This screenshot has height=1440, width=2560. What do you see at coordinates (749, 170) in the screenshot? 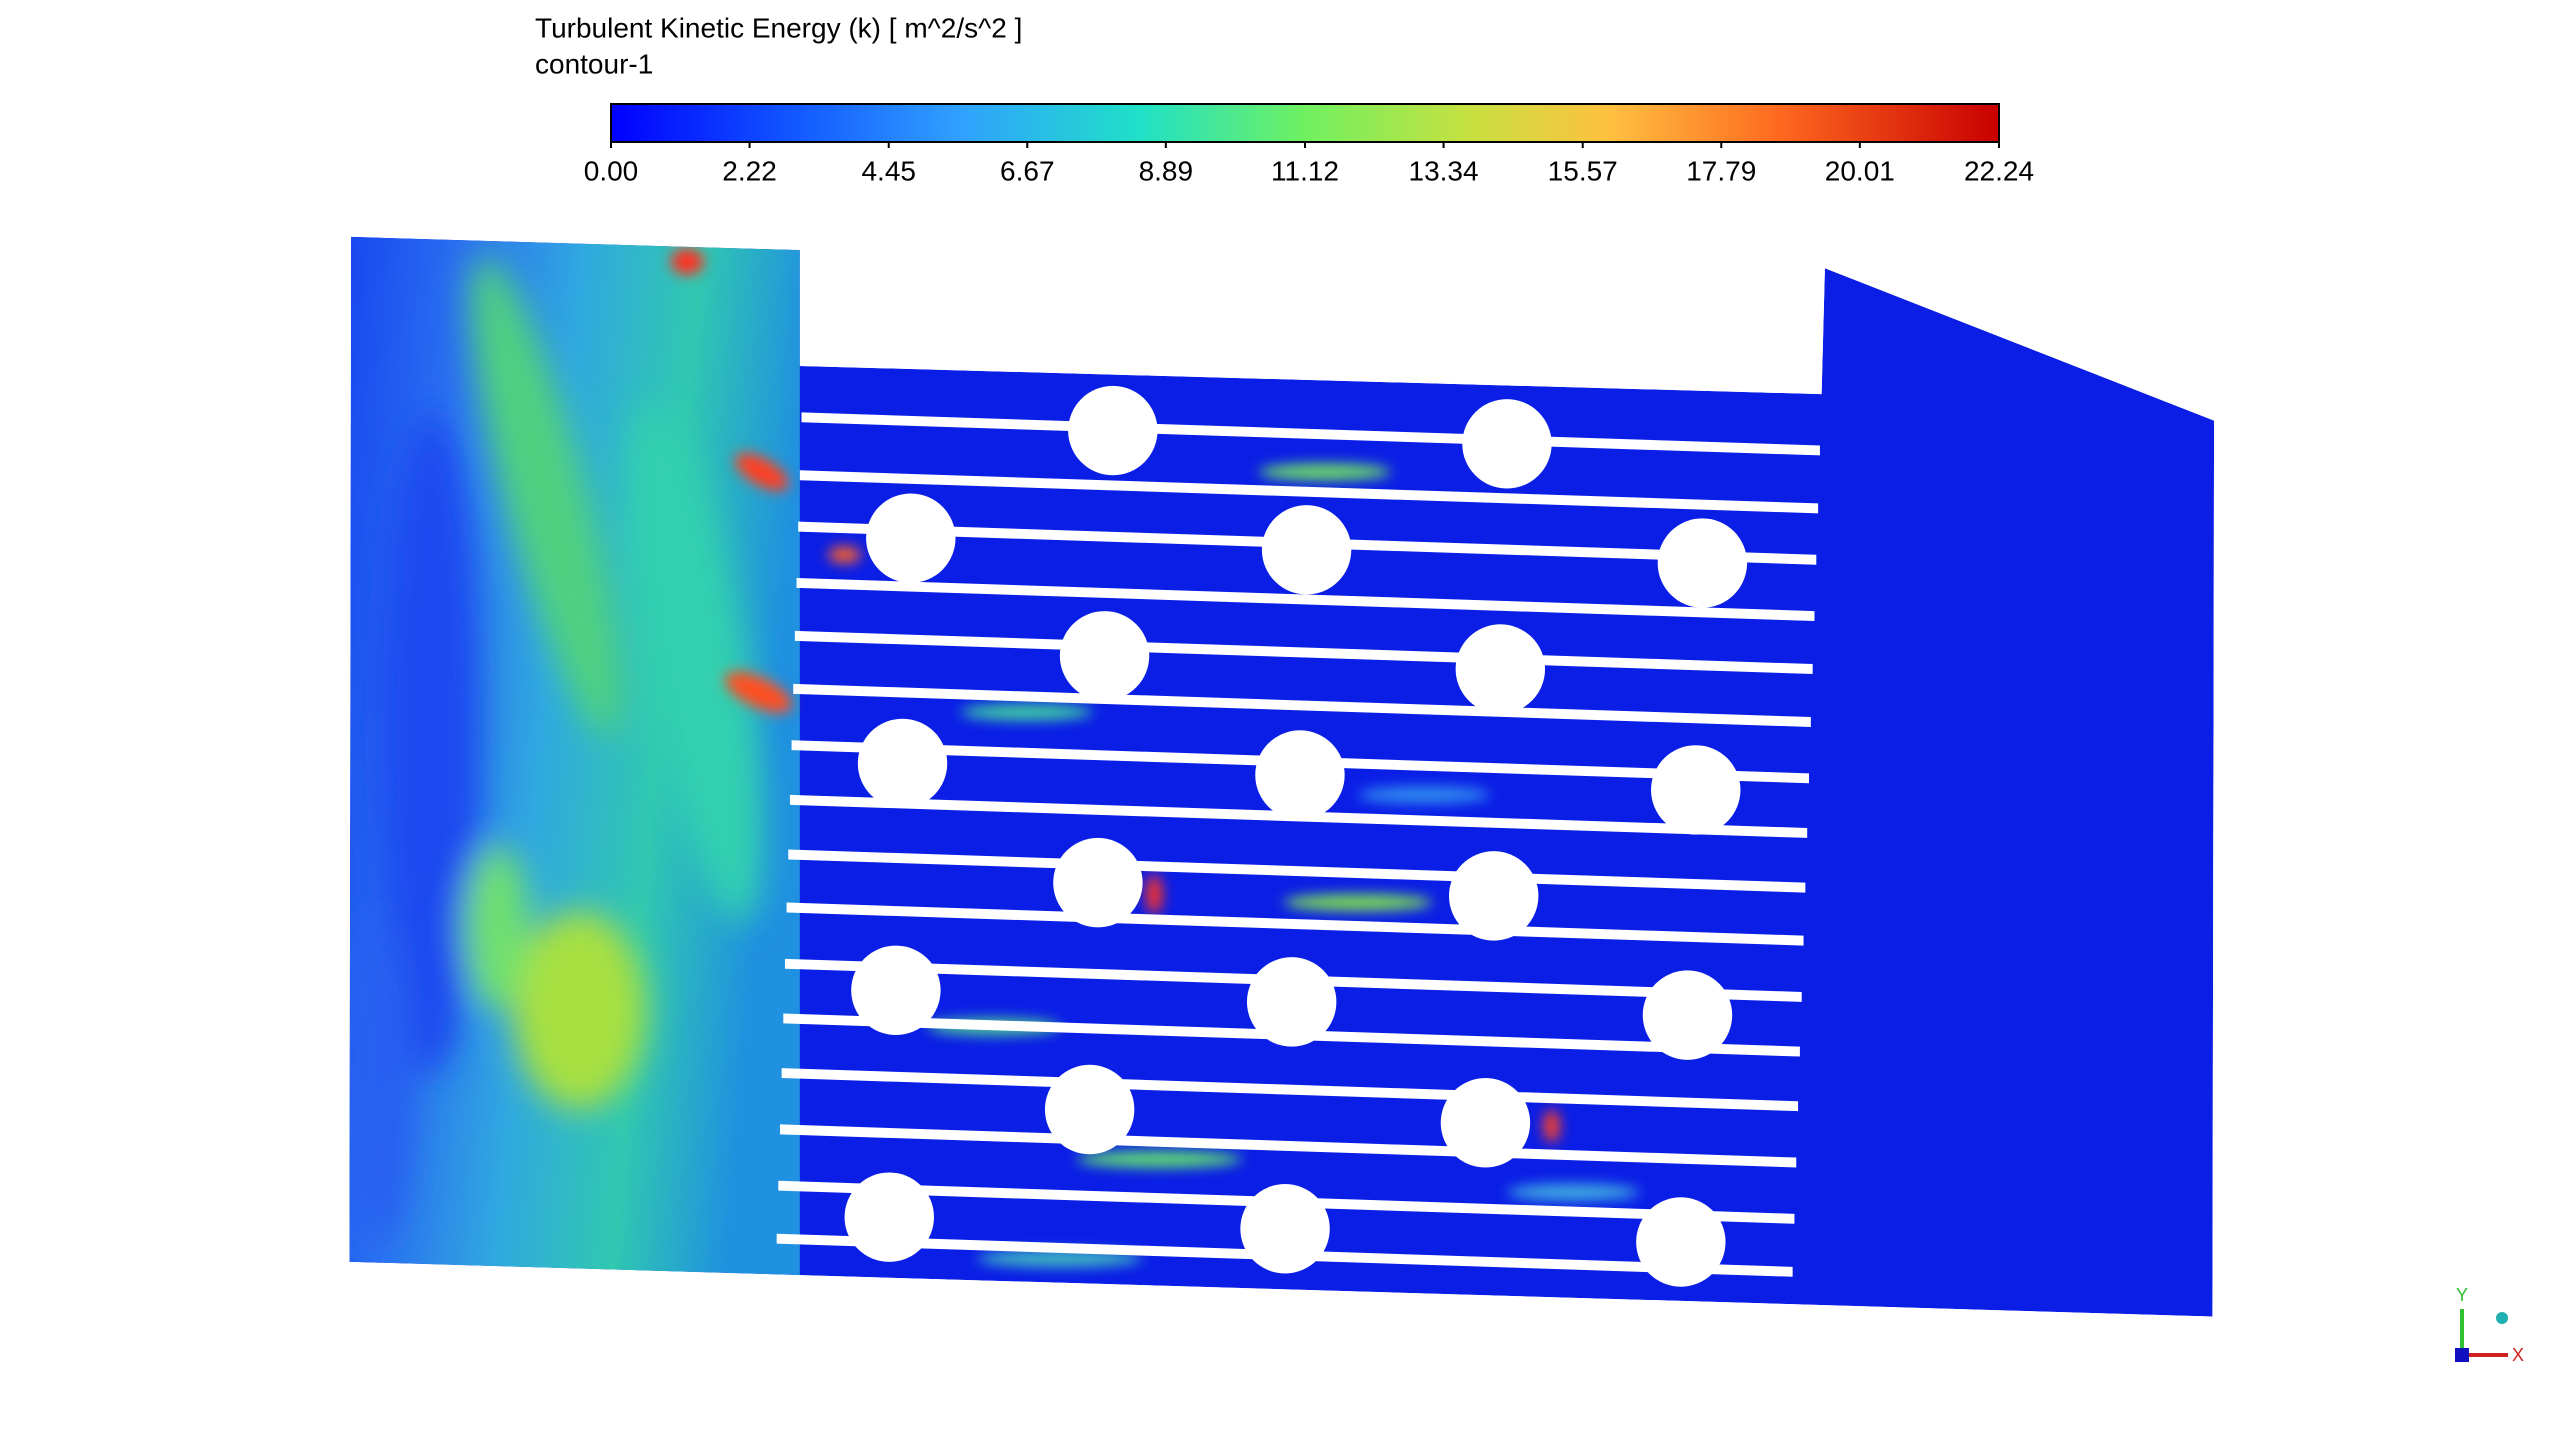
I see `colorbar-tick-label: 2.22` at bounding box center [749, 170].